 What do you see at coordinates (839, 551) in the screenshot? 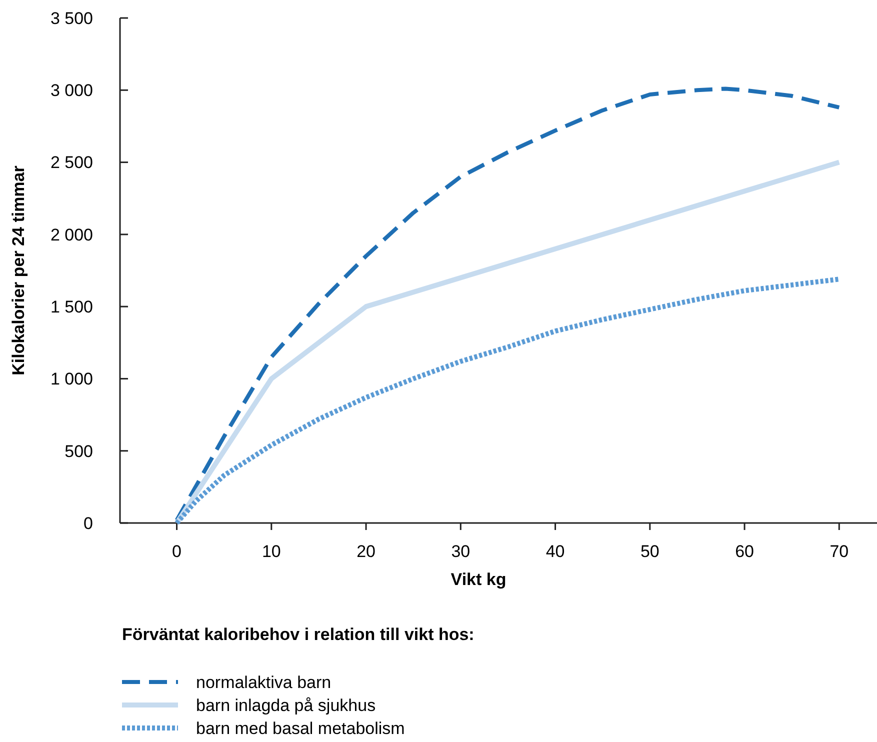
I see `x-tick-label: 70` at bounding box center [839, 551].